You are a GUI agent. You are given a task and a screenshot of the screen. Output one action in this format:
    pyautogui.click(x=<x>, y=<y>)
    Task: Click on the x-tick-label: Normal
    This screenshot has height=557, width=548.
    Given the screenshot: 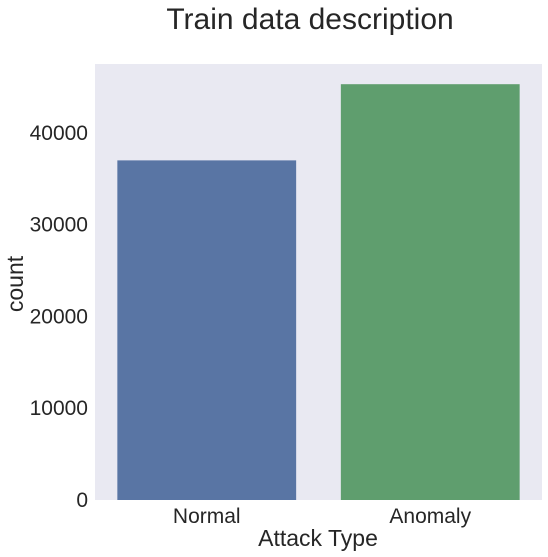 What is the action you would take?
    pyautogui.click(x=207, y=516)
    